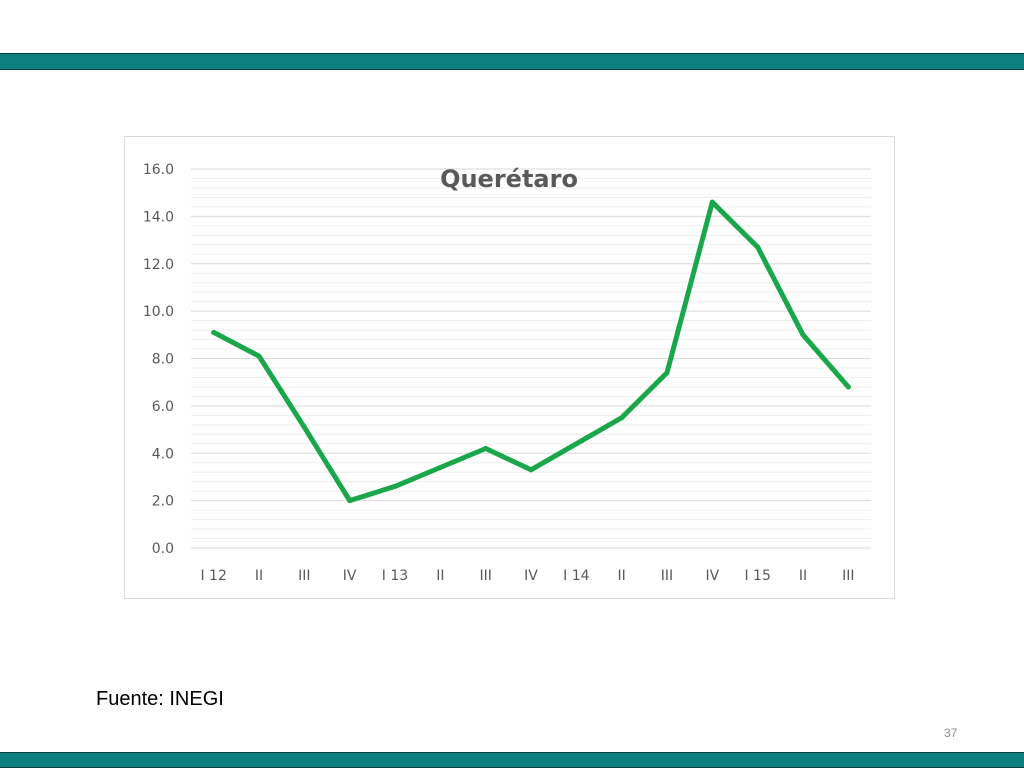 This screenshot has height=768, width=1024. I want to click on x-tick-label: I 12, so click(213, 576).